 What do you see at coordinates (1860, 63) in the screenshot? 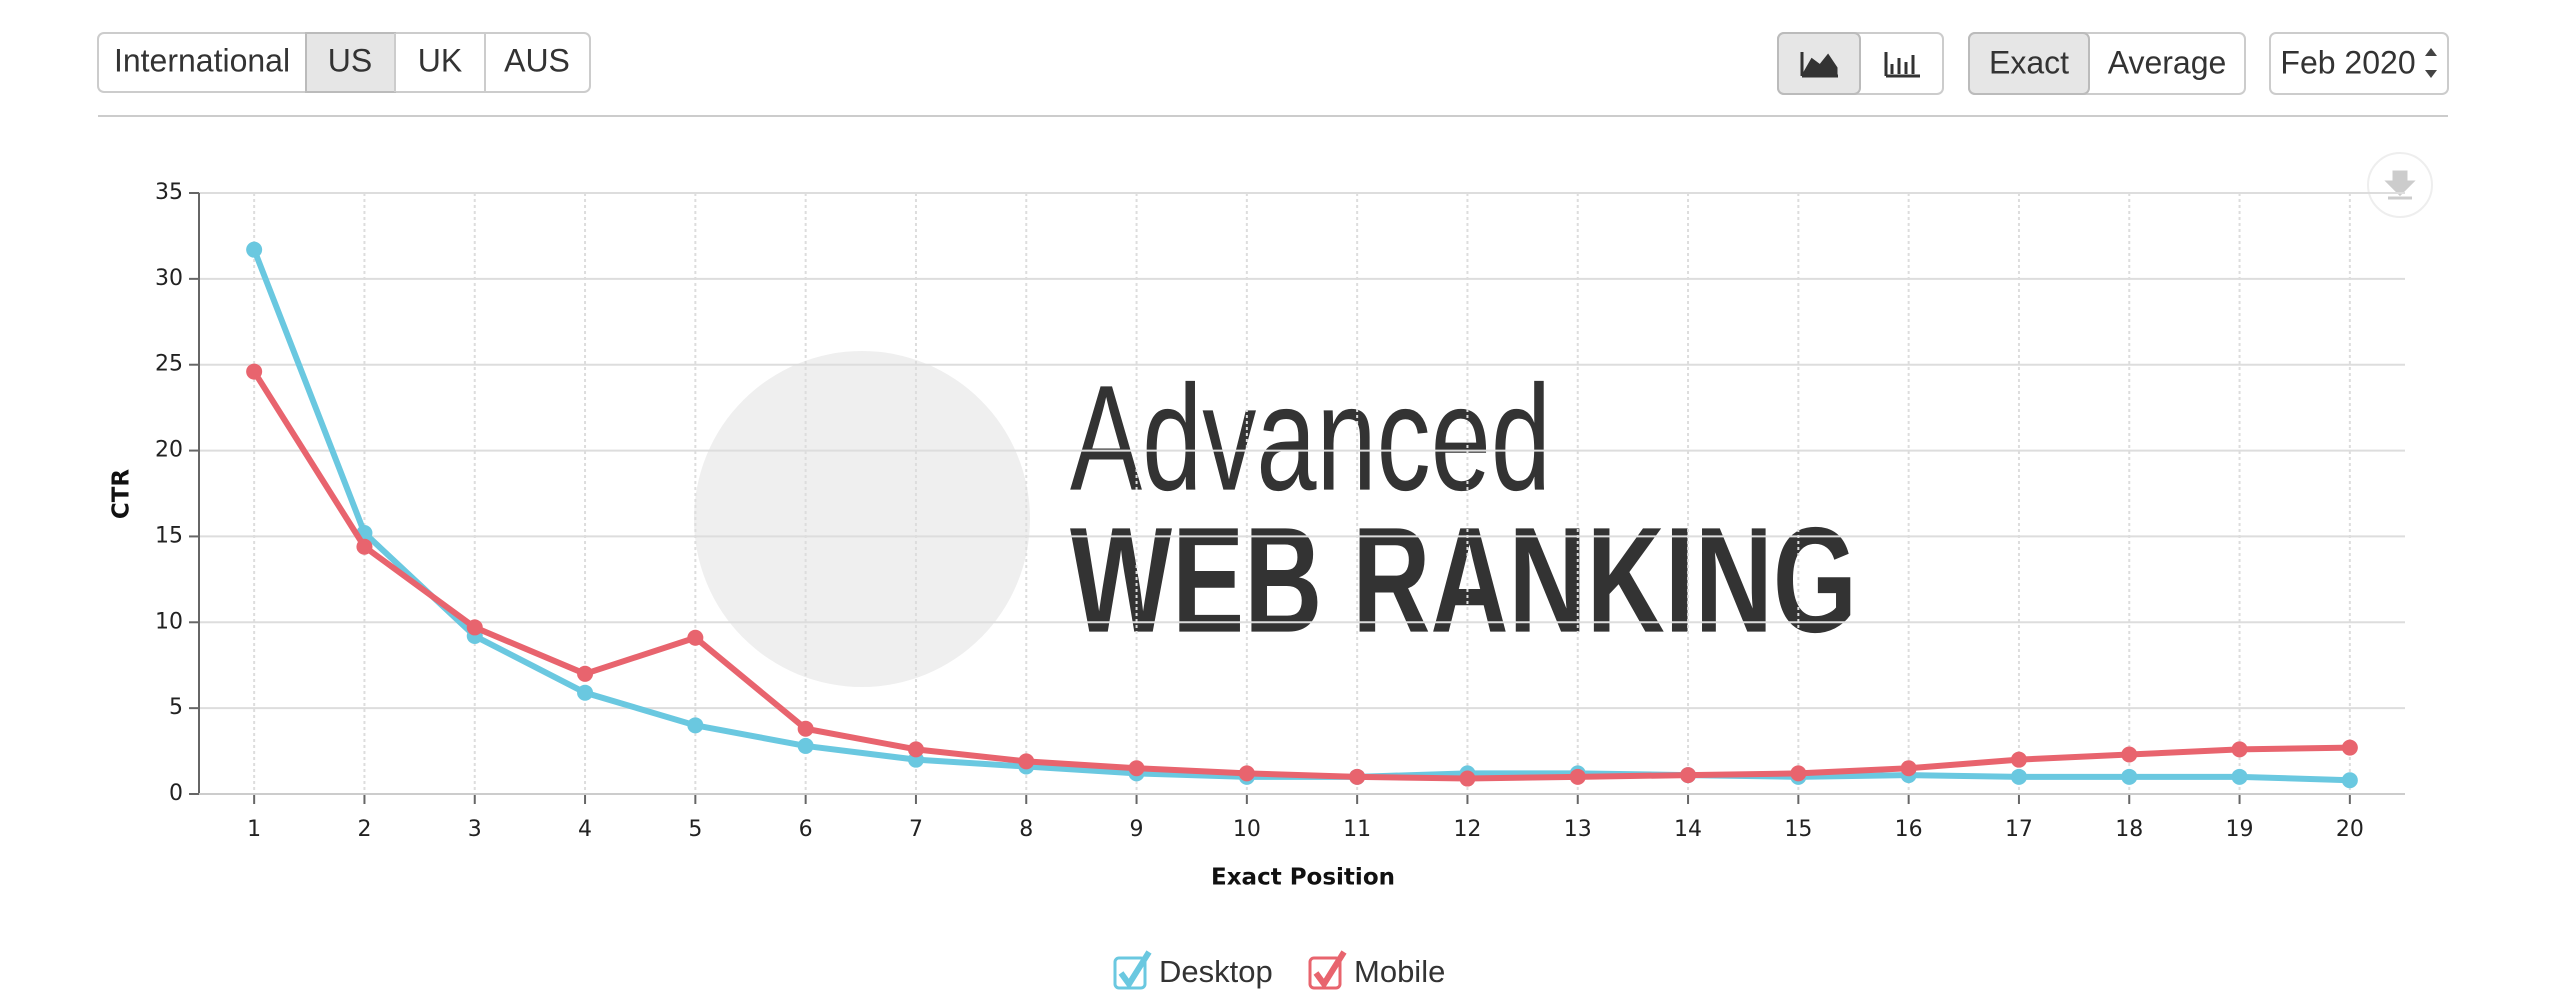
I see `chart-type-buttons` at bounding box center [1860, 63].